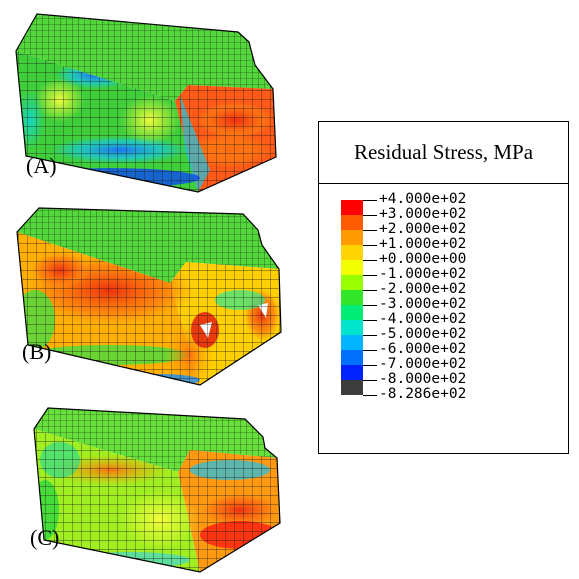 The height and width of the screenshot is (579, 579). I want to click on legend-label: +0.000e+00, so click(423, 259).